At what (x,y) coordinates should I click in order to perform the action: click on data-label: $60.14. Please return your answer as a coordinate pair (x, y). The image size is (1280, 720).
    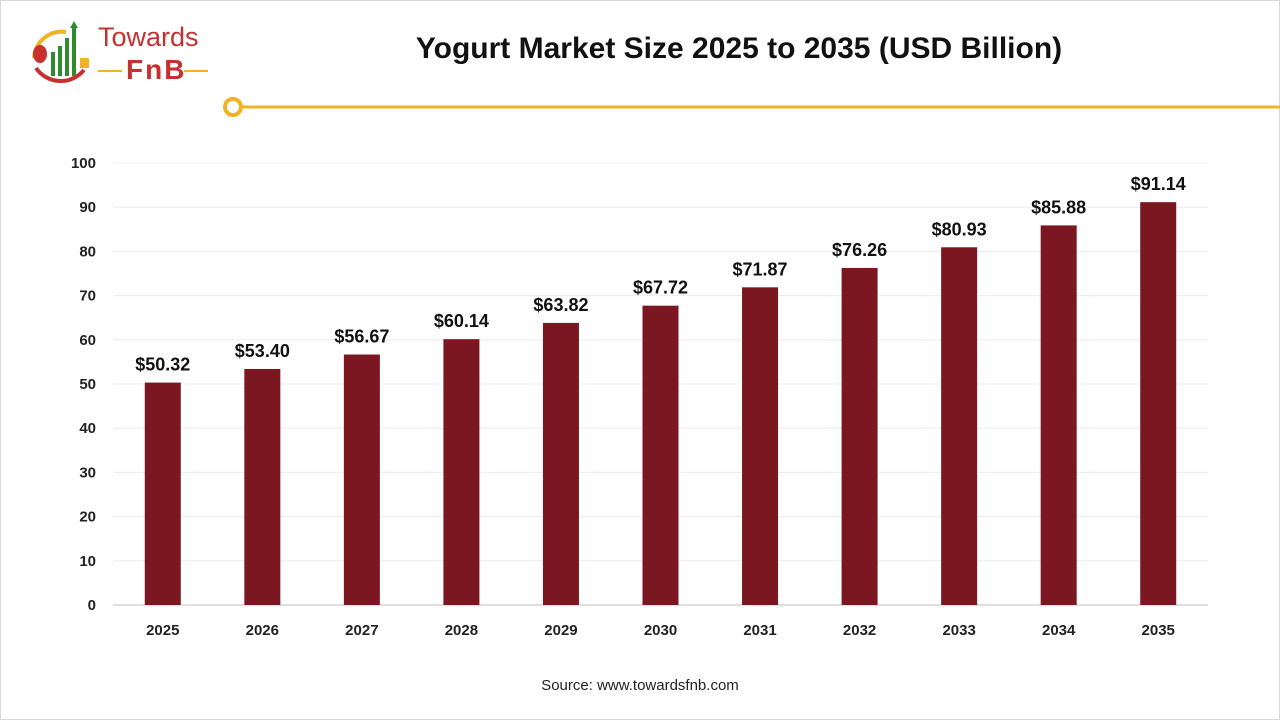
    Looking at the image, I should click on (461, 321).